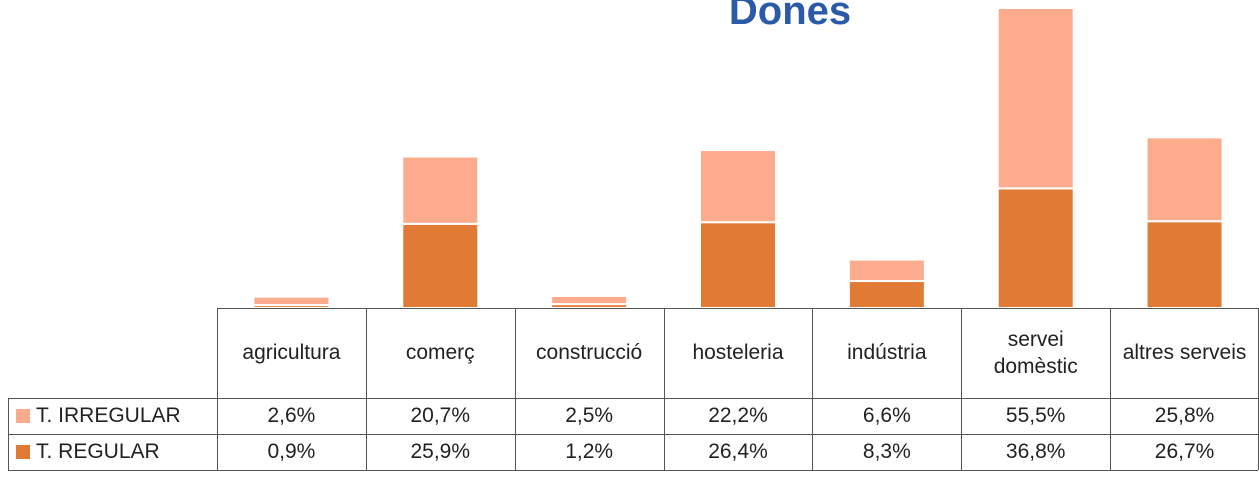 This screenshot has height=492, width=1259. Describe the element at coordinates (589, 451) in the screenshot. I see `value-label: 1,2%` at that location.